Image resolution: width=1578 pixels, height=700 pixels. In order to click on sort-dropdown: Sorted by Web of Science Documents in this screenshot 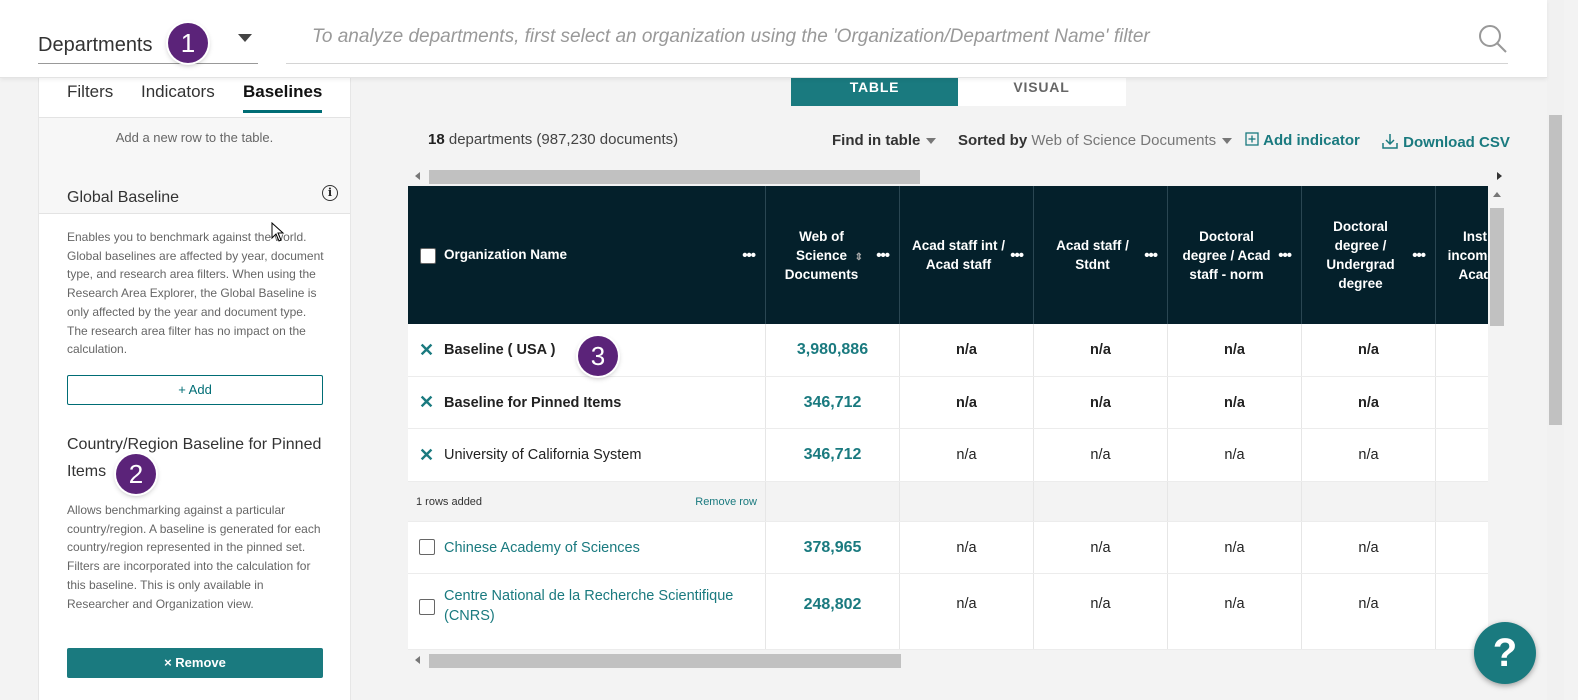, I will do `click(1095, 140)`.